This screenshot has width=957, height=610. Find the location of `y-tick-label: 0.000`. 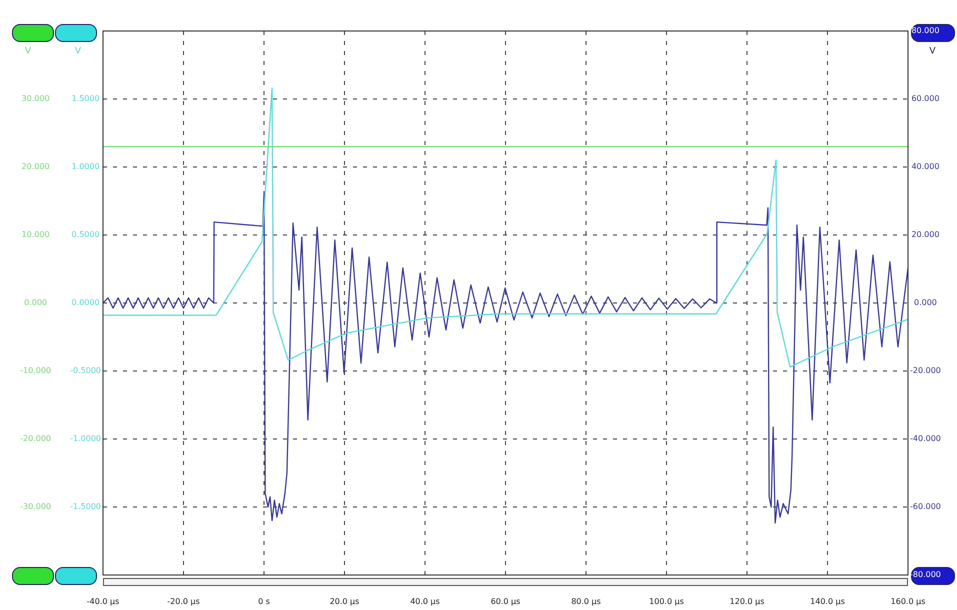

y-tick-label: 0.000 is located at coordinates (36, 303).